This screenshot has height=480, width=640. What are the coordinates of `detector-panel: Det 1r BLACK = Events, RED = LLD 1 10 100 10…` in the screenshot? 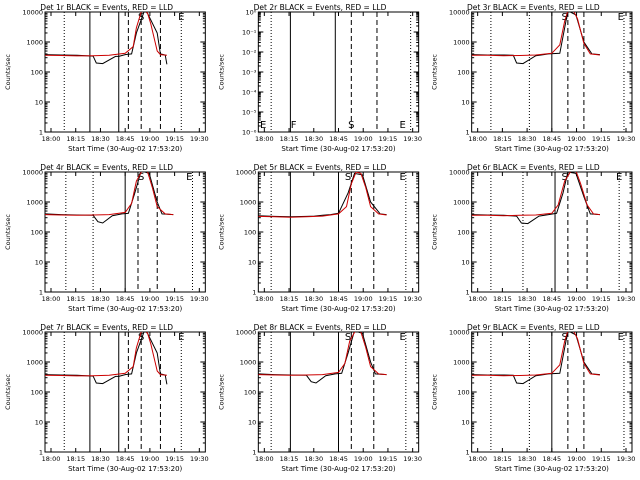 It's located at (106, 78).